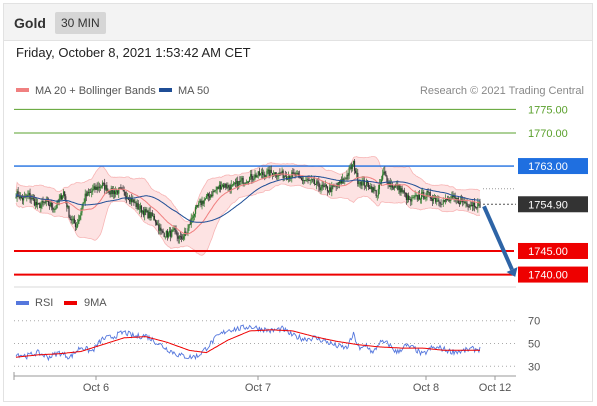 This screenshot has width=597, height=406. What do you see at coordinates (80, 23) in the screenshot?
I see `timeframe-badge: 30 MIN` at bounding box center [80, 23].